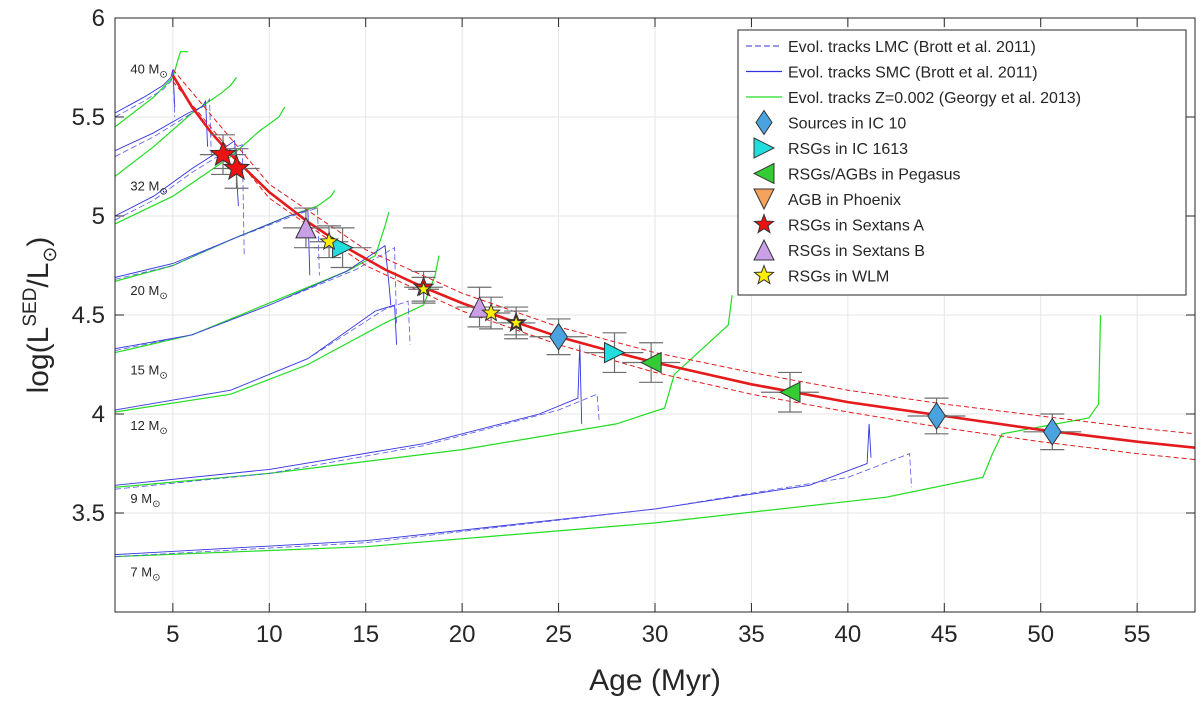 The height and width of the screenshot is (704, 1200). What do you see at coordinates (365, 634) in the screenshot?
I see `x-tick-label: 15` at bounding box center [365, 634].